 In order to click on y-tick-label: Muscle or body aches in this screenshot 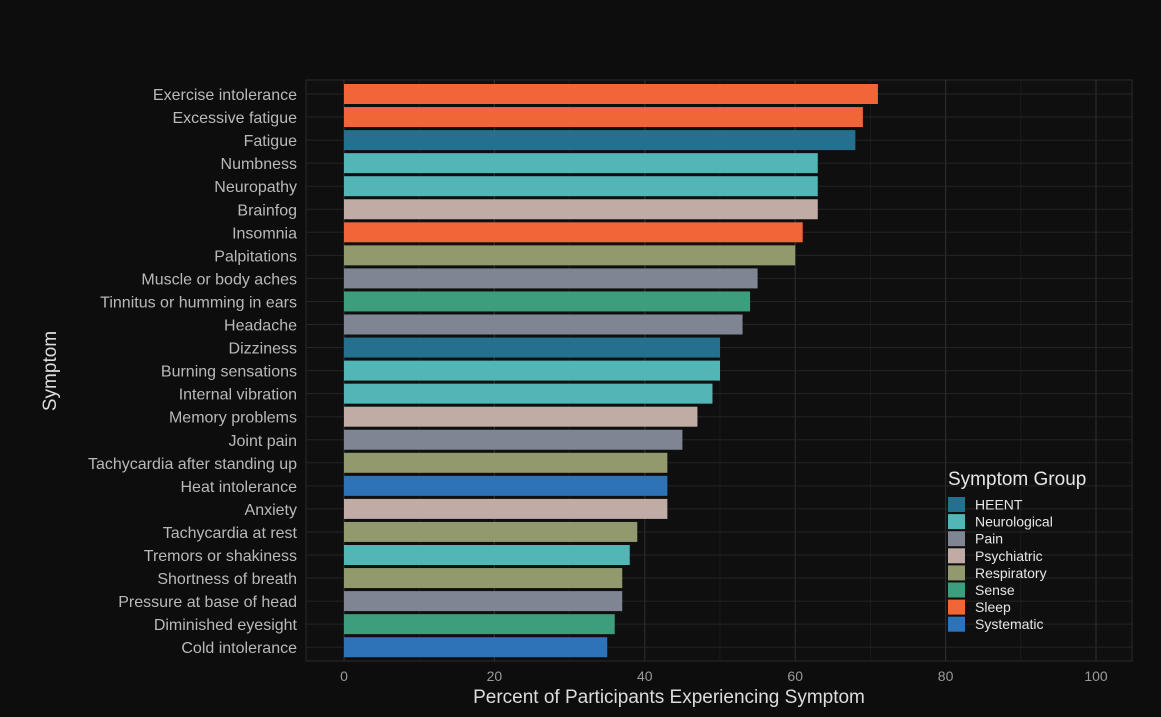, I will do `click(219, 279)`.